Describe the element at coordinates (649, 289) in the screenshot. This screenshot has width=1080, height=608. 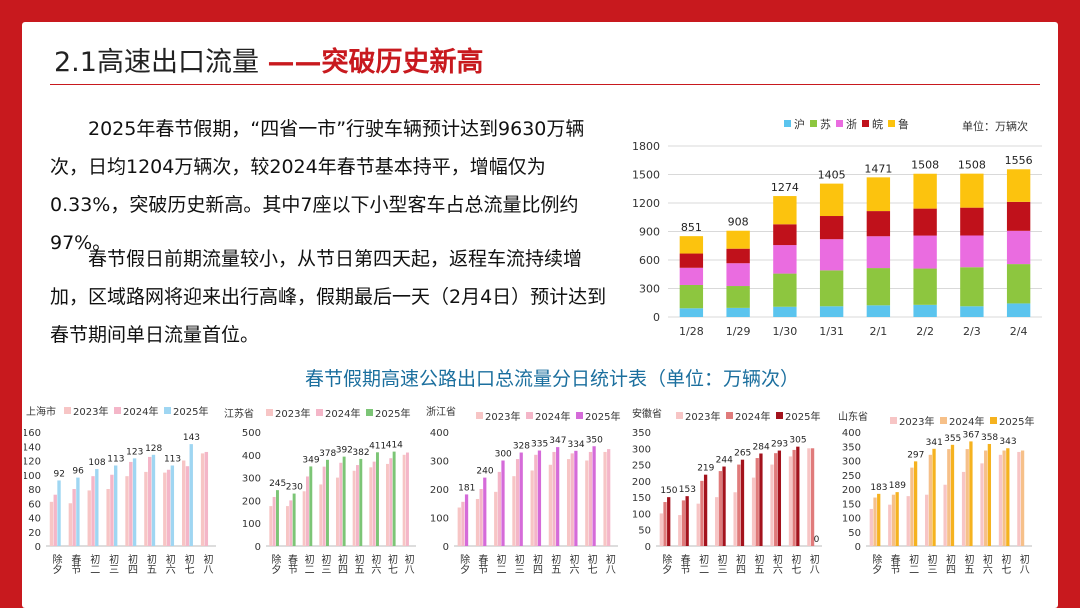
I see `y-tick-label: 300` at that location.